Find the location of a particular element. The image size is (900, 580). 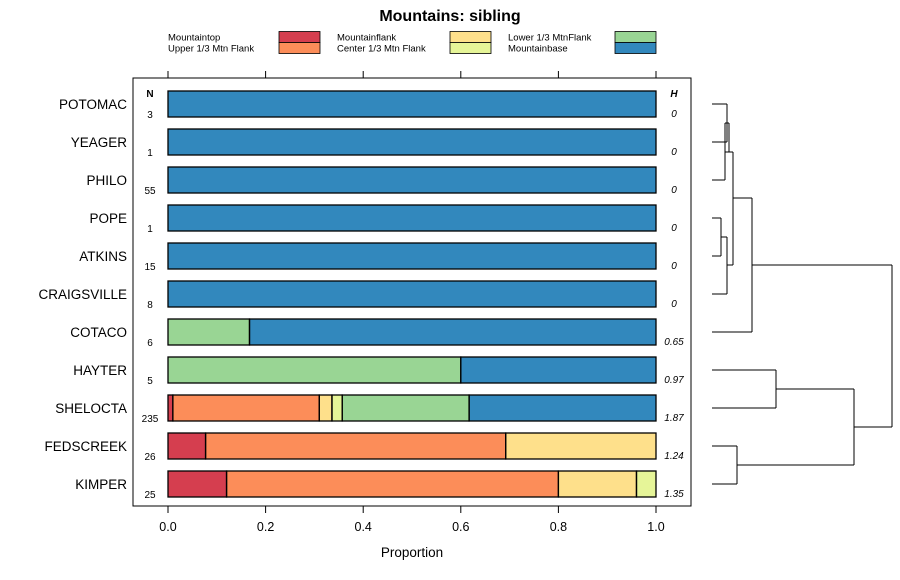

row-label: PHILO is located at coordinates (106, 180).